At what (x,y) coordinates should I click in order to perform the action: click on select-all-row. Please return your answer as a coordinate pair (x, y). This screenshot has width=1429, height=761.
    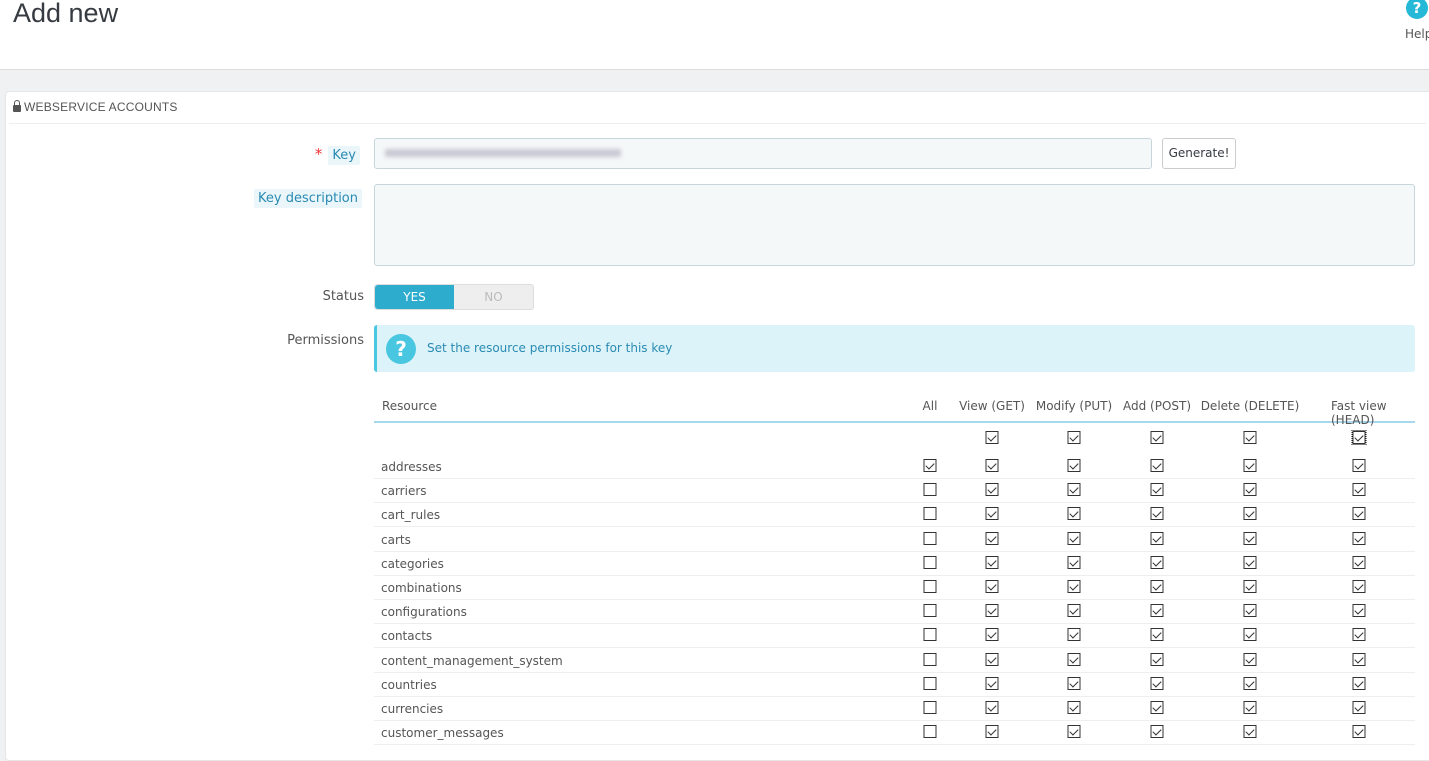
    Looking at the image, I should click on (894, 439).